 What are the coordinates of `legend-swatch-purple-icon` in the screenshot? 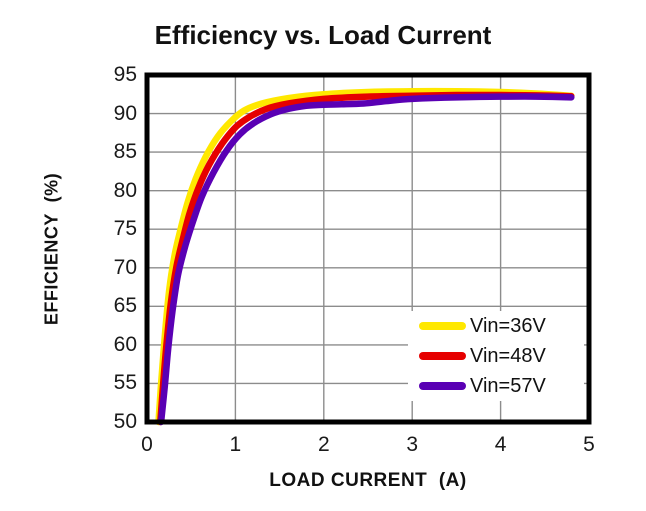 It's located at (442, 386).